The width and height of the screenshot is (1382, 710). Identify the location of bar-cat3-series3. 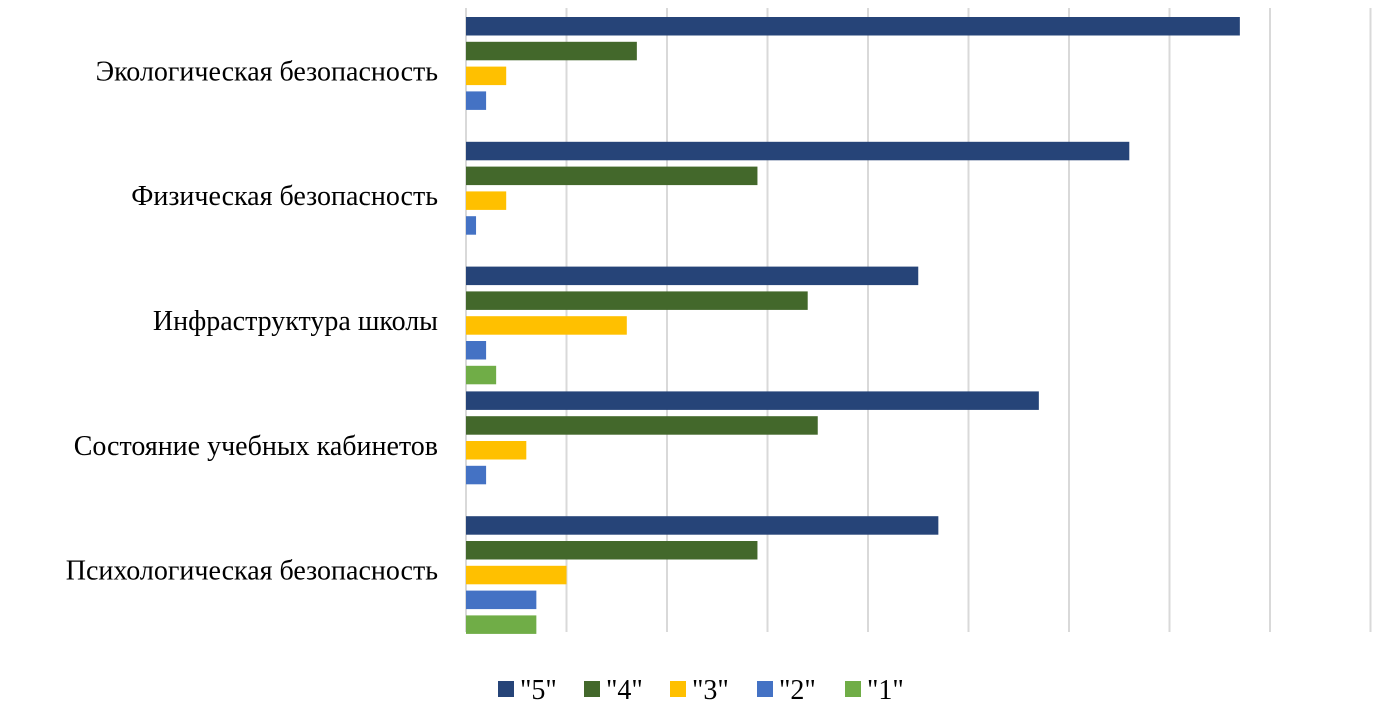
(476, 475).